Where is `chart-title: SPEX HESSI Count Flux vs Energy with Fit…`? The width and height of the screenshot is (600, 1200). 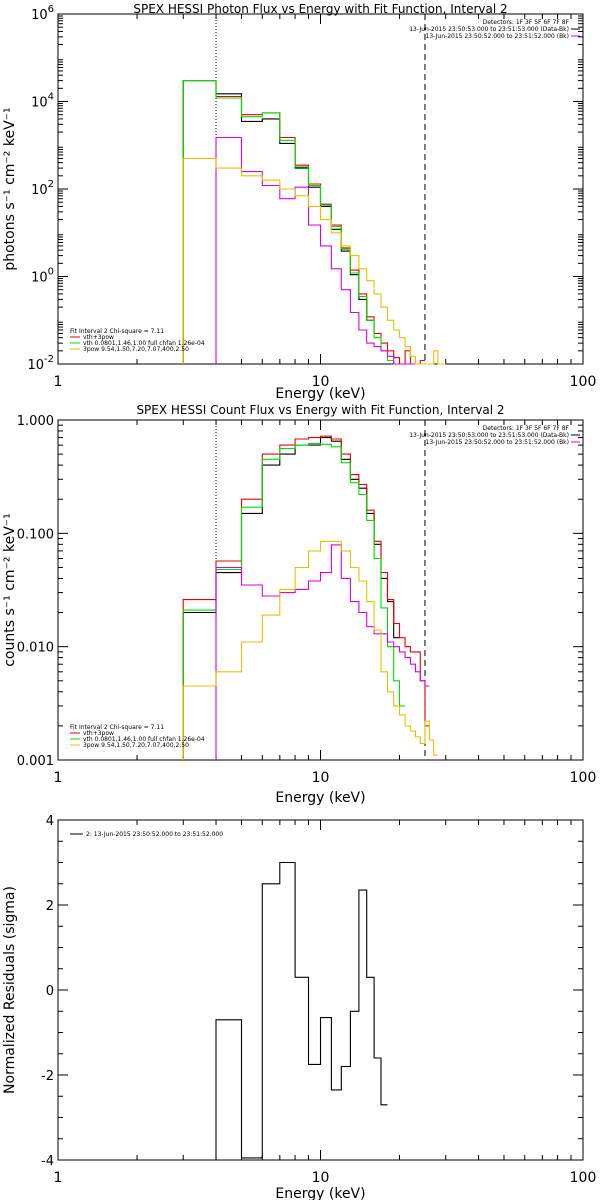 chart-title: SPEX HESSI Count Flux vs Energy with Fit… is located at coordinates (320, 410).